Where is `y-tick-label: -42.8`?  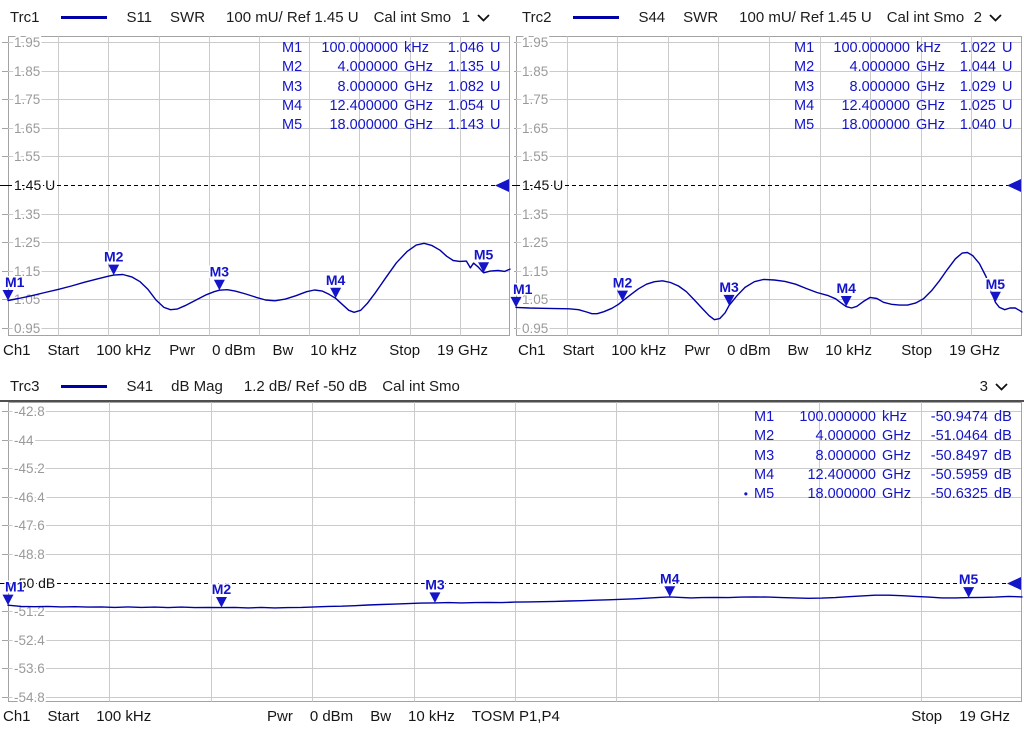 y-tick-label: -42.8 is located at coordinates (29, 411).